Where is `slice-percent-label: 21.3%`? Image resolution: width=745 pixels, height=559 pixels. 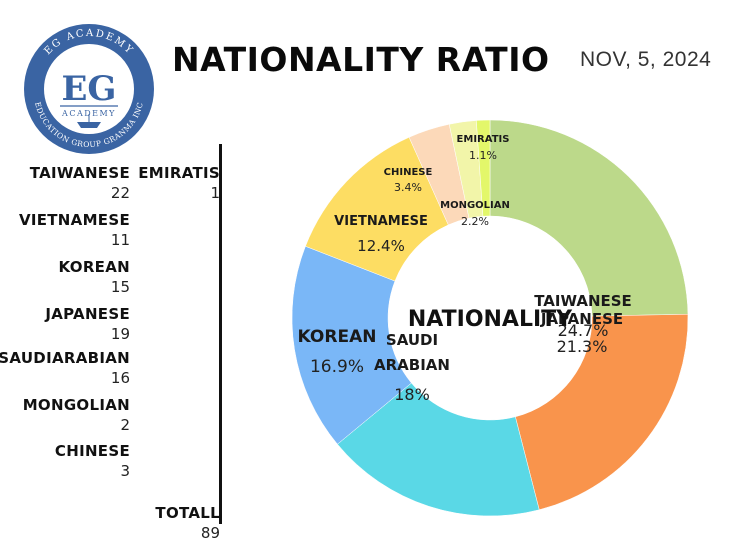
slice-percent-label: 21.3% is located at coordinates (582, 346).